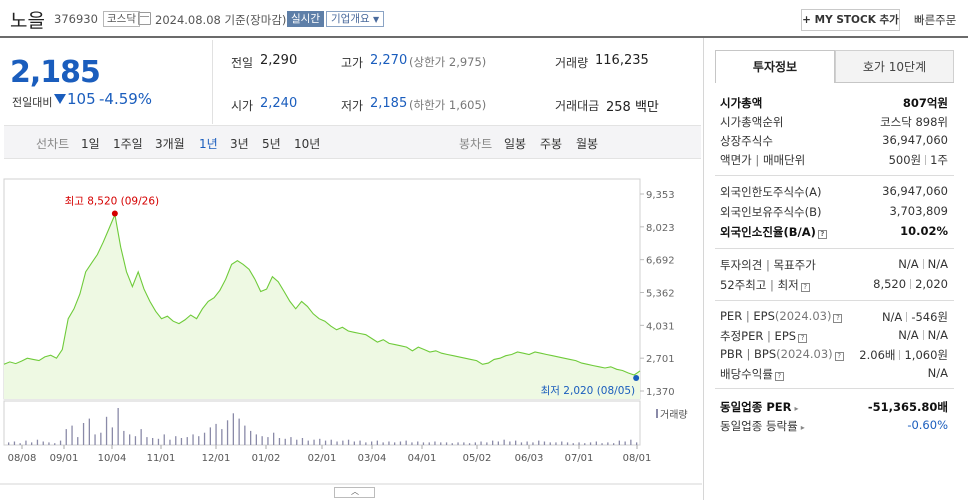  What do you see at coordinates (834, 122) in the screenshot?
I see `row-cap-rank: 시가총액순위 코스닥 898위` at bounding box center [834, 122].